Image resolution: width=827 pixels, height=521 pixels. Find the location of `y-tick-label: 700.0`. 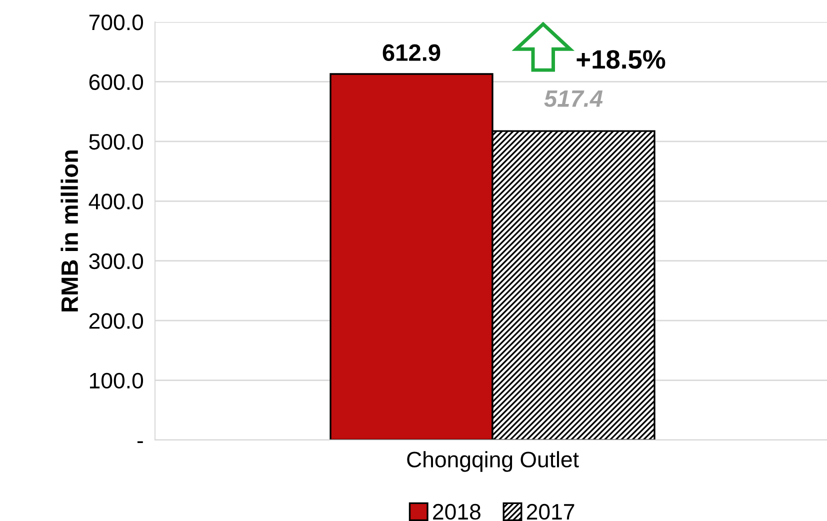

y-tick-label: 700.0 is located at coordinates (116, 22).